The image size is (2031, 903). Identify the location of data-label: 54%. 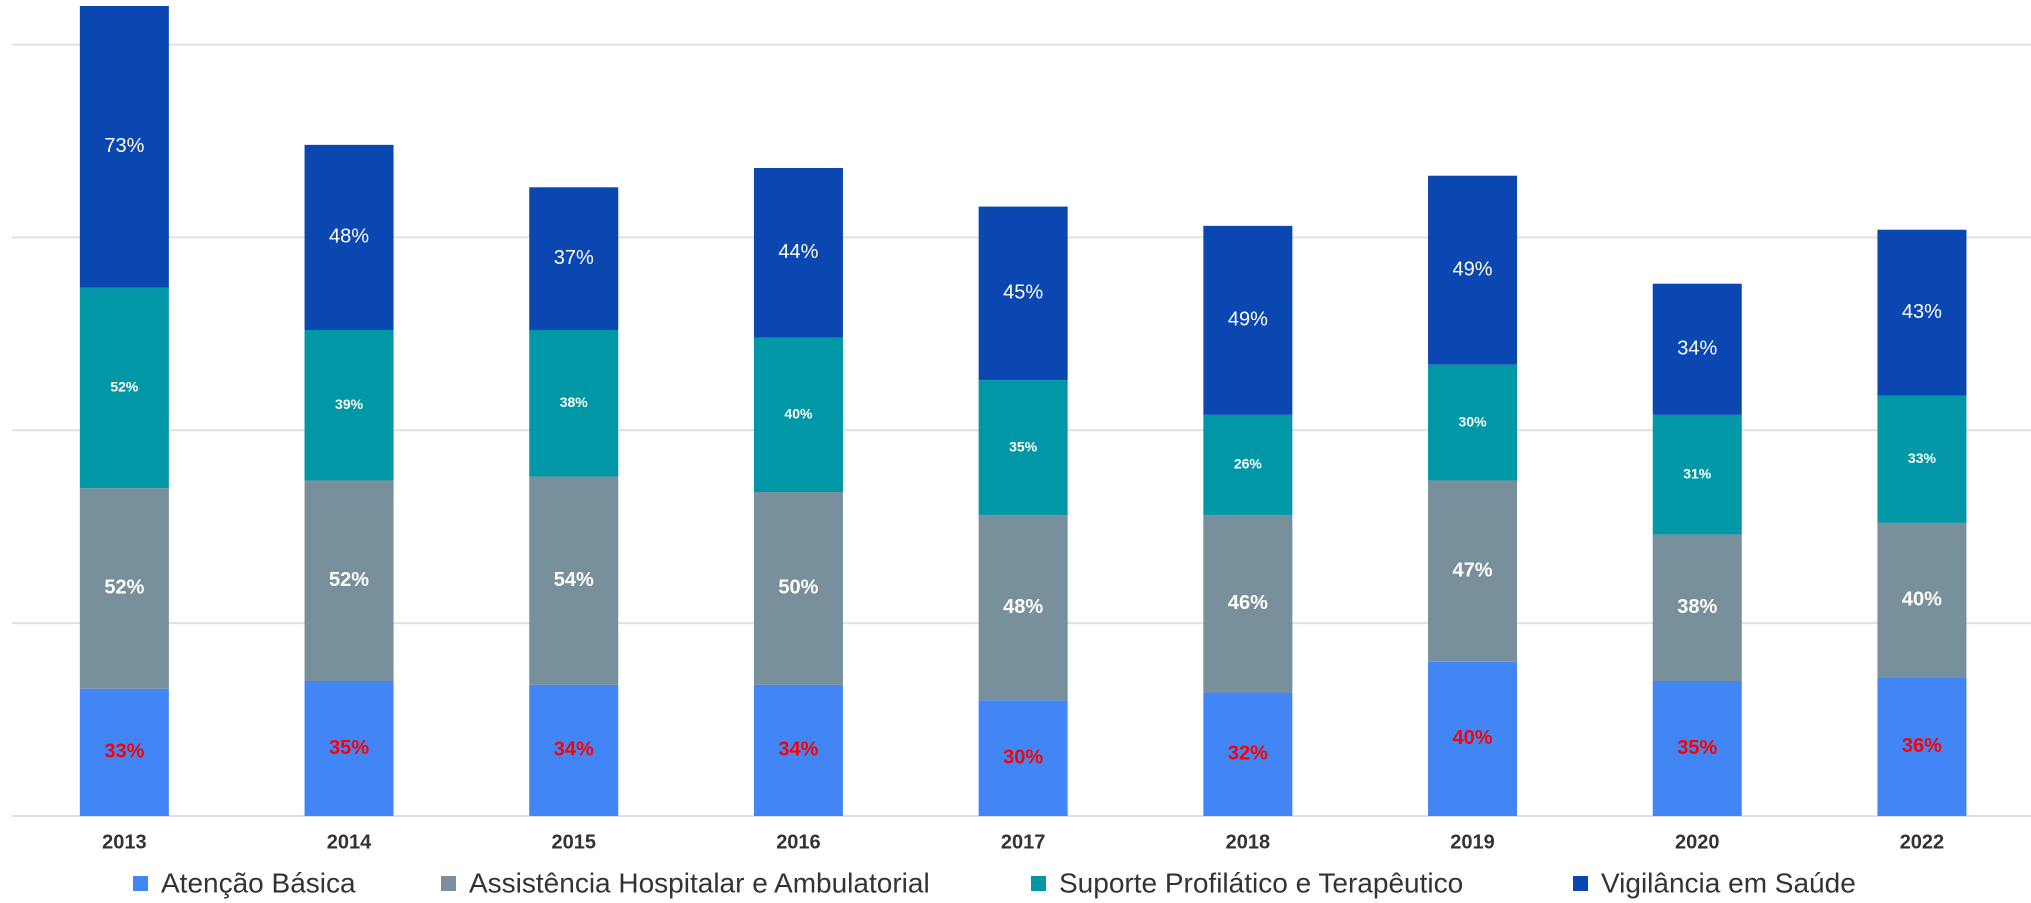
(574, 580).